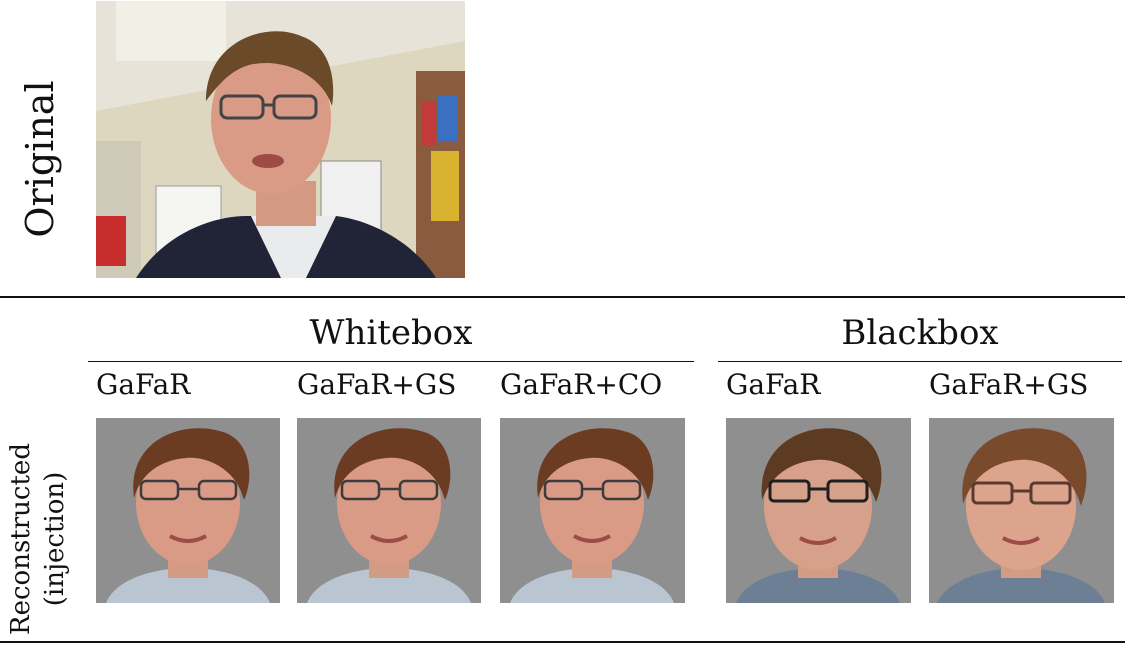 The width and height of the screenshot is (1125, 659). I want to click on row-label-reconstructed-line2: (injection), so click(55, 539).